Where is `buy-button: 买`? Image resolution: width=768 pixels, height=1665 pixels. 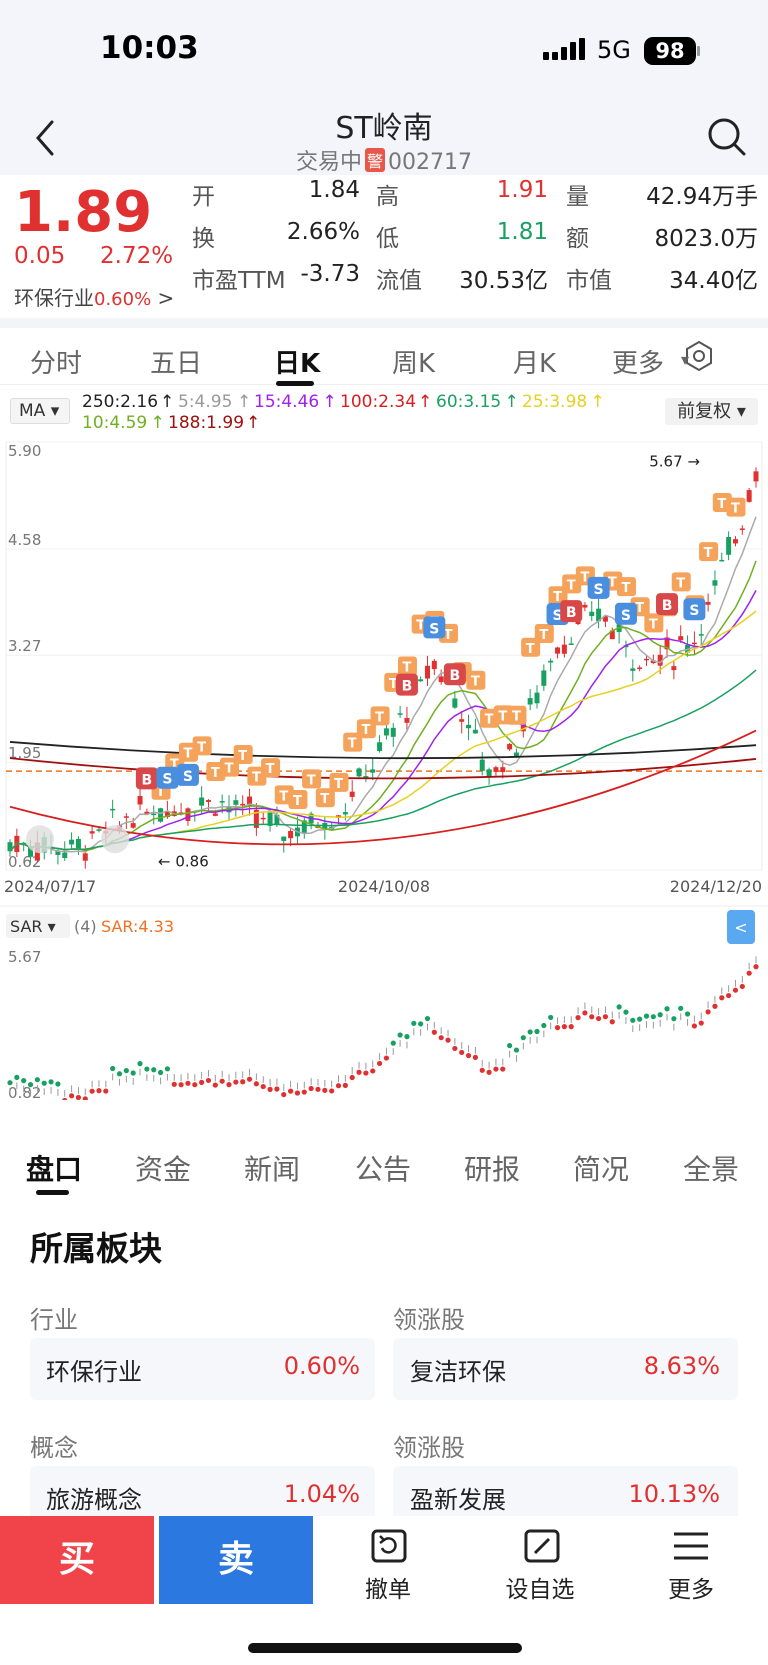 buy-button: 买 is located at coordinates (77, 1560).